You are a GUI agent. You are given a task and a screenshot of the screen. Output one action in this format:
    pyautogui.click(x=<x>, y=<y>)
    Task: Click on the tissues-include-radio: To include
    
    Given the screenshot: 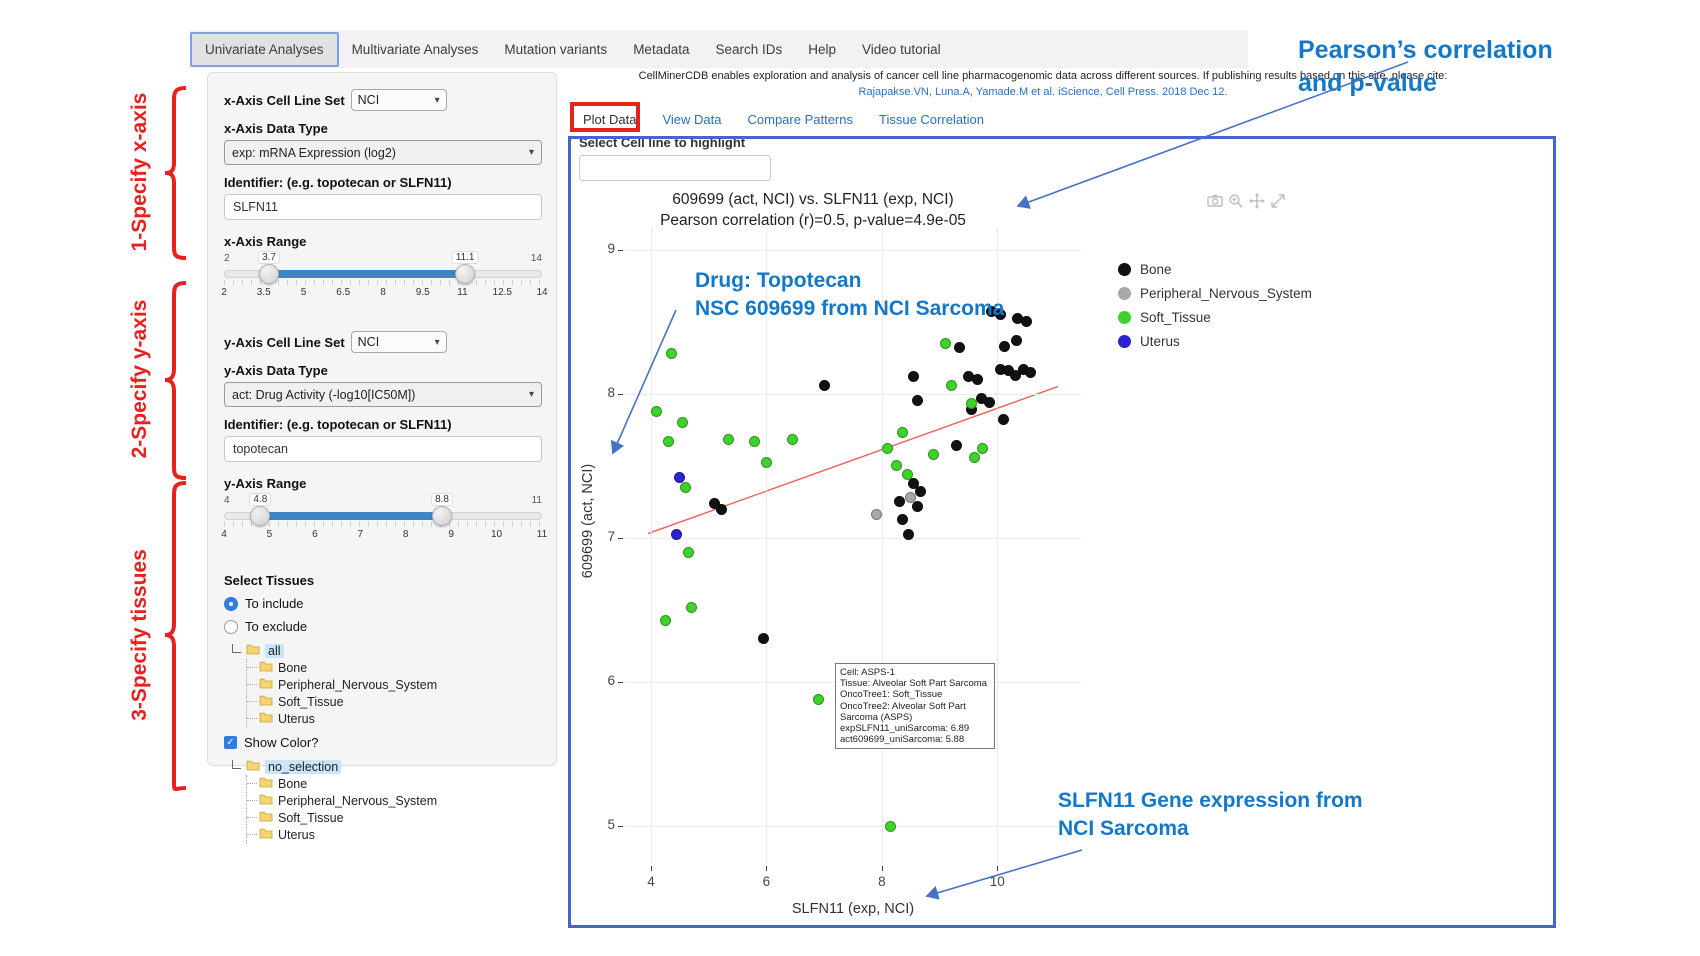 What is the action you would take?
    pyautogui.click(x=382, y=603)
    